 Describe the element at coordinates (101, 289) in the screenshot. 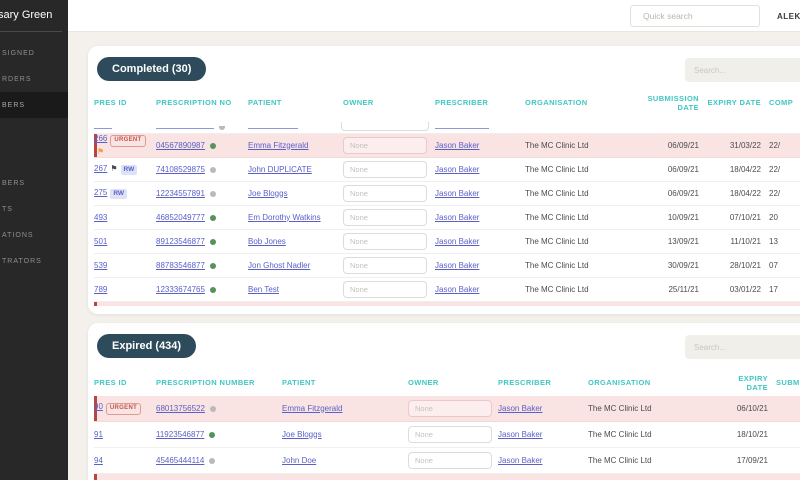

I see `pres-id-link: 789` at that location.